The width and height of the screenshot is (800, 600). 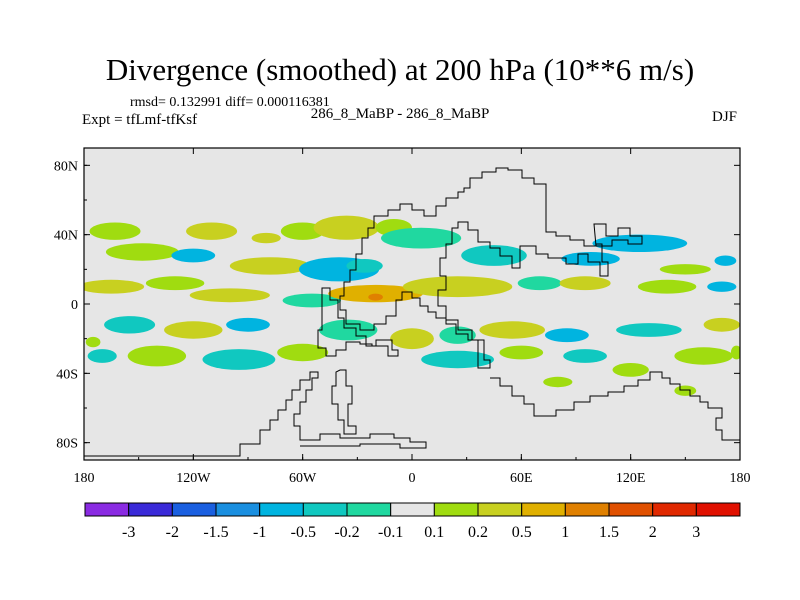 What do you see at coordinates (303, 478) in the screenshot?
I see `x-tick-label: 60W` at bounding box center [303, 478].